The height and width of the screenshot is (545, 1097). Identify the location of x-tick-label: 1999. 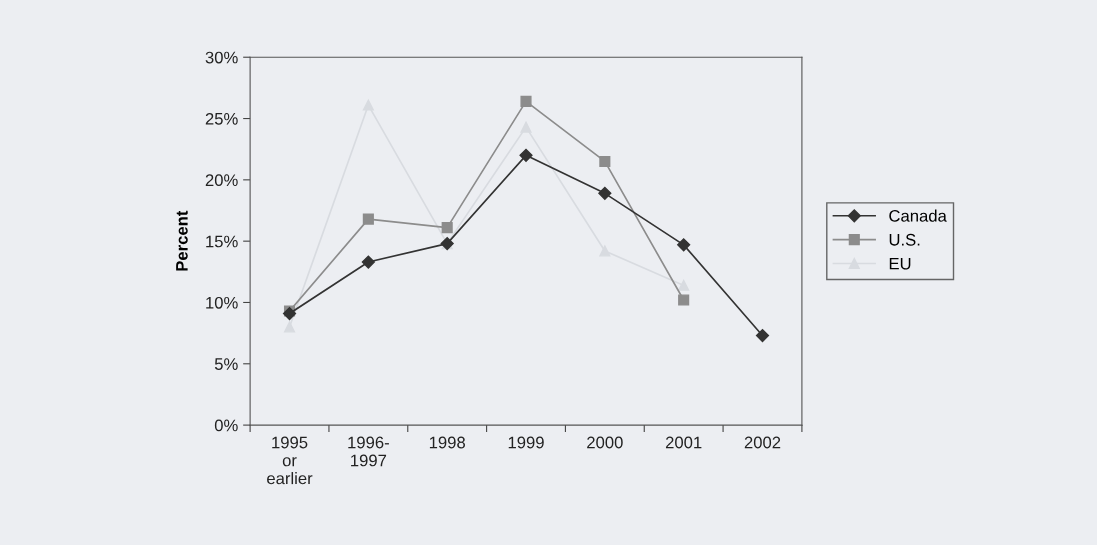
(526, 442).